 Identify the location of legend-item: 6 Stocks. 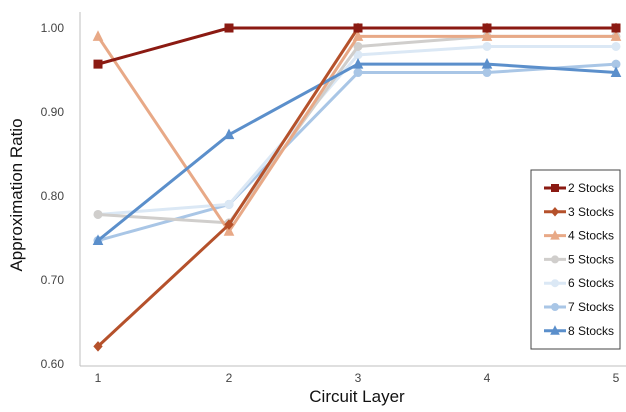
(579, 283).